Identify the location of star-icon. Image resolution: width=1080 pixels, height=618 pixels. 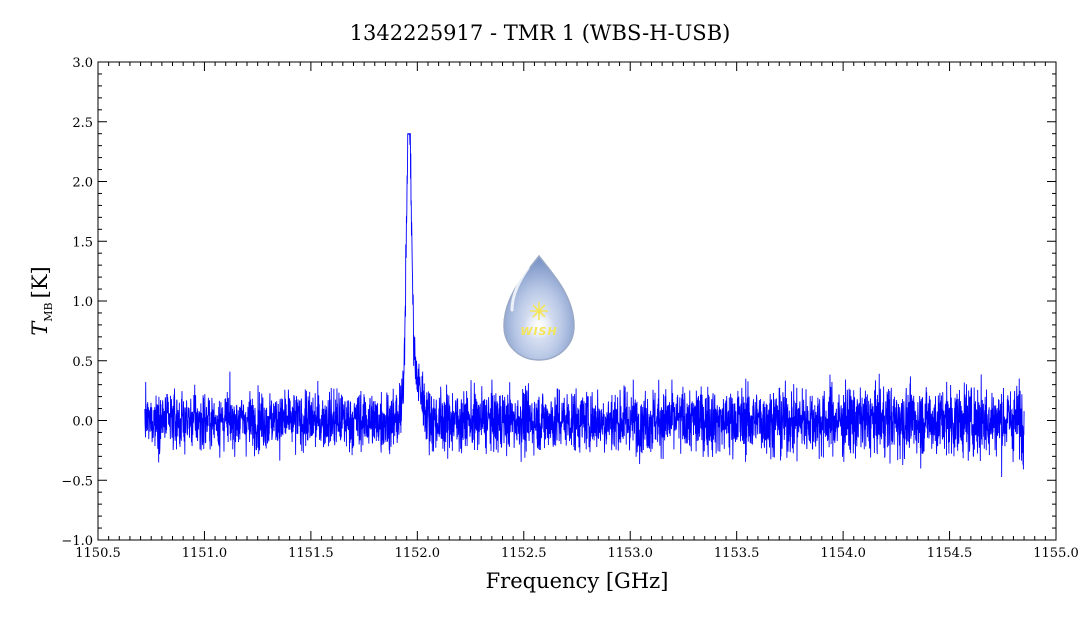
(539, 311).